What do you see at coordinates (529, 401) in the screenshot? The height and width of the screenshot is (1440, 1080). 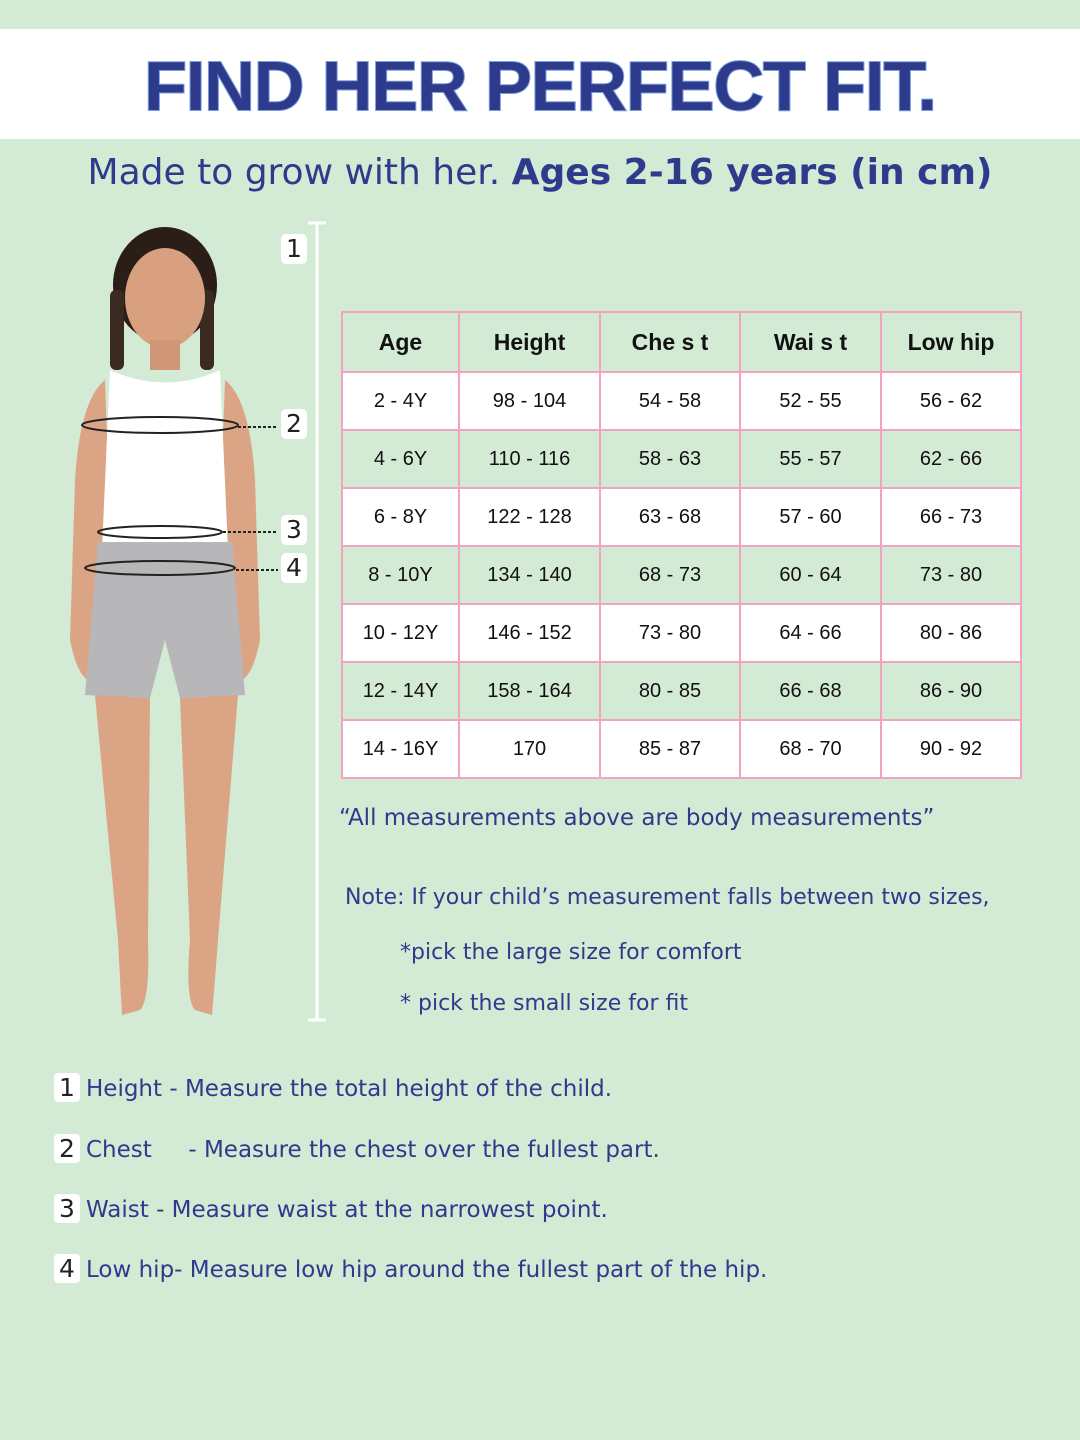 I see `table-cell: 98 - 104` at bounding box center [529, 401].